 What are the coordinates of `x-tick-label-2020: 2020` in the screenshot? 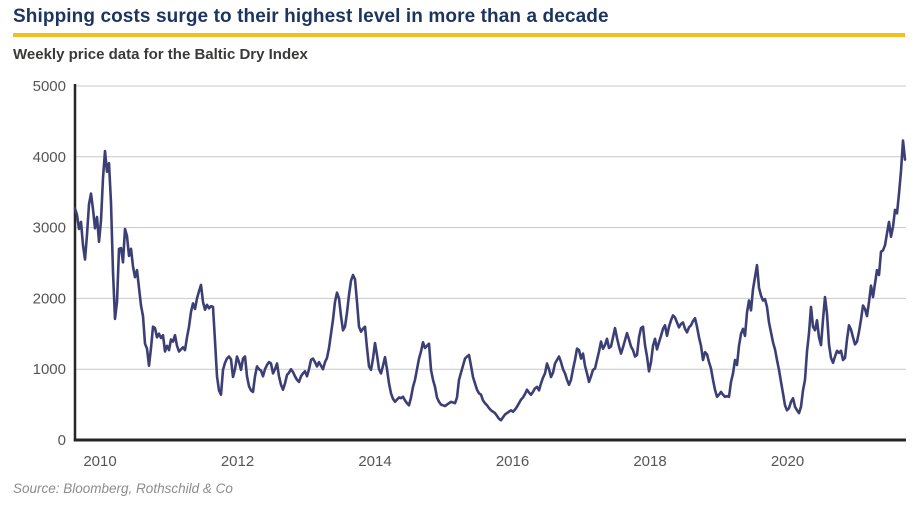 It's located at (787, 461).